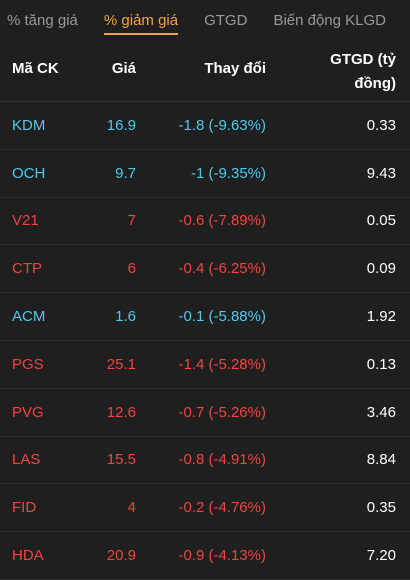  What do you see at coordinates (222, 508) in the screenshot?
I see `stock-change: -0.2 (-4.76%)` at bounding box center [222, 508].